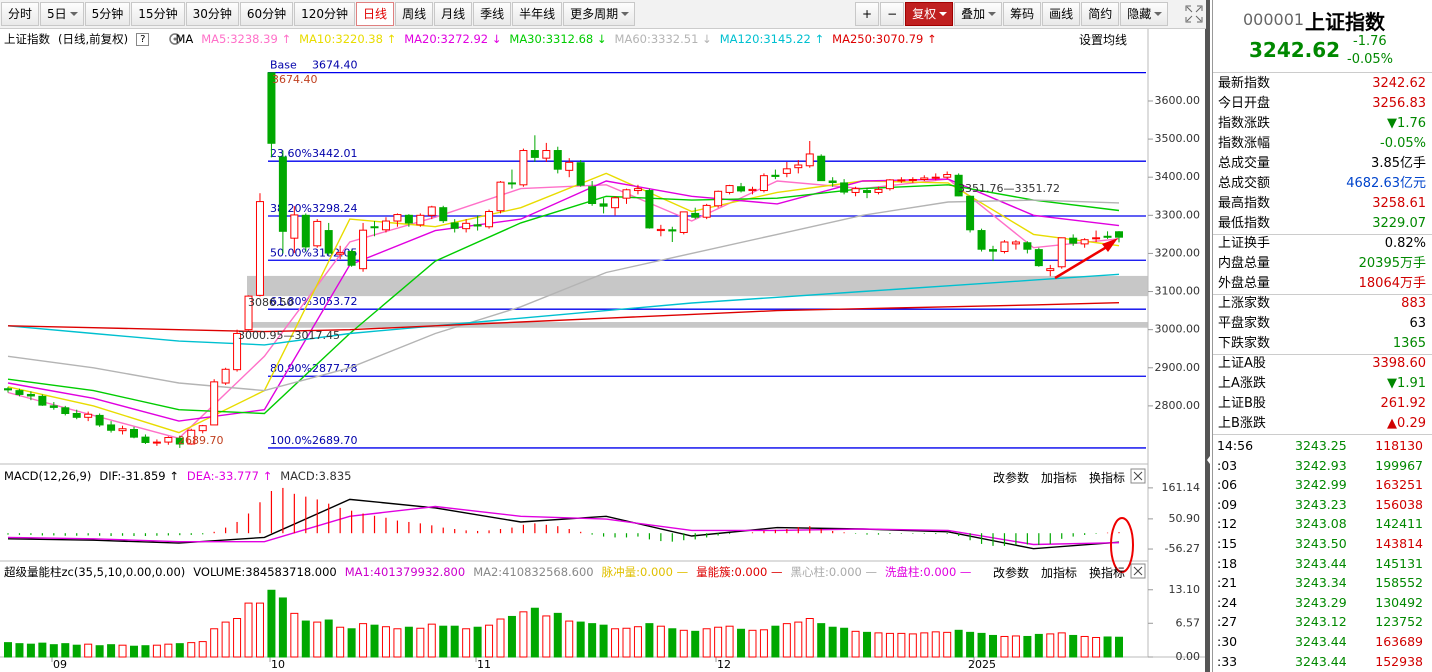  What do you see at coordinates (93, 39) in the screenshot?
I see `chart-subtitle: (日线,前复权)` at bounding box center [93, 39].